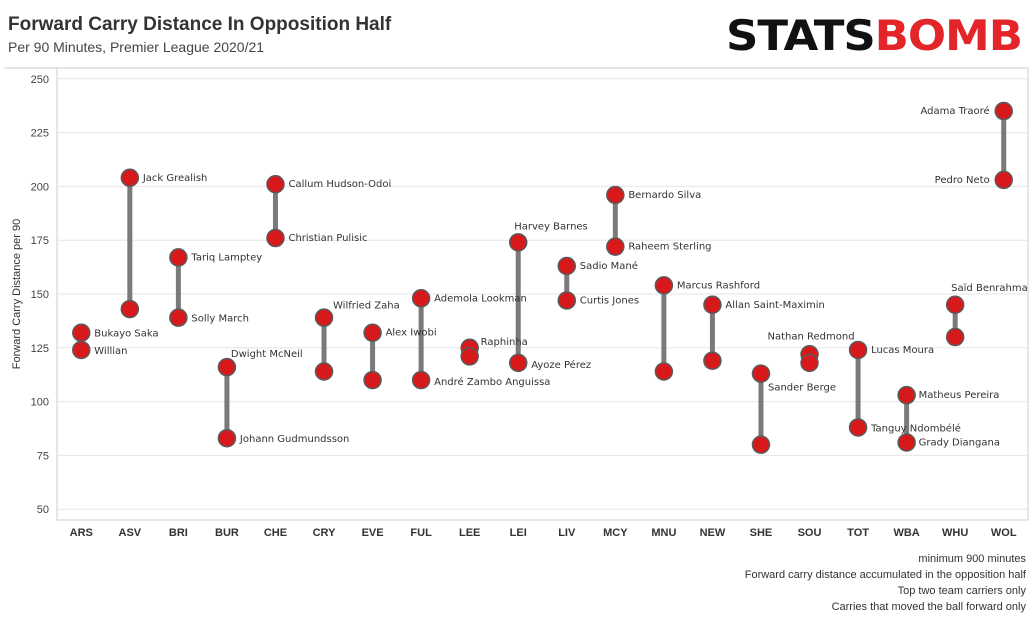  I want to click on x-tick-label: SHE, so click(761, 533).